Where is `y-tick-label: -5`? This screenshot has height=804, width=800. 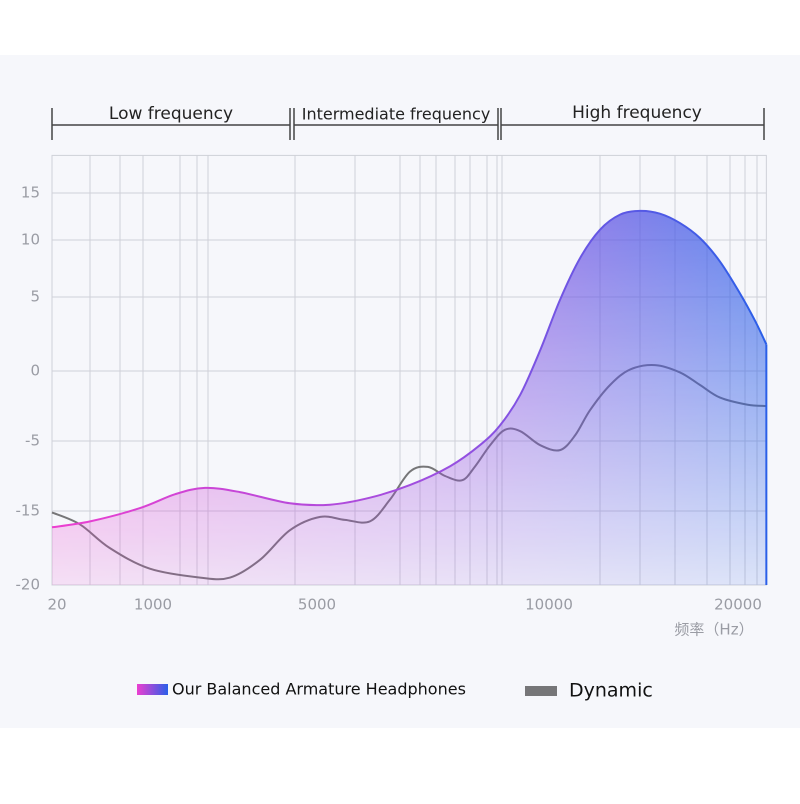 y-tick-label: -5 is located at coordinates (32, 441).